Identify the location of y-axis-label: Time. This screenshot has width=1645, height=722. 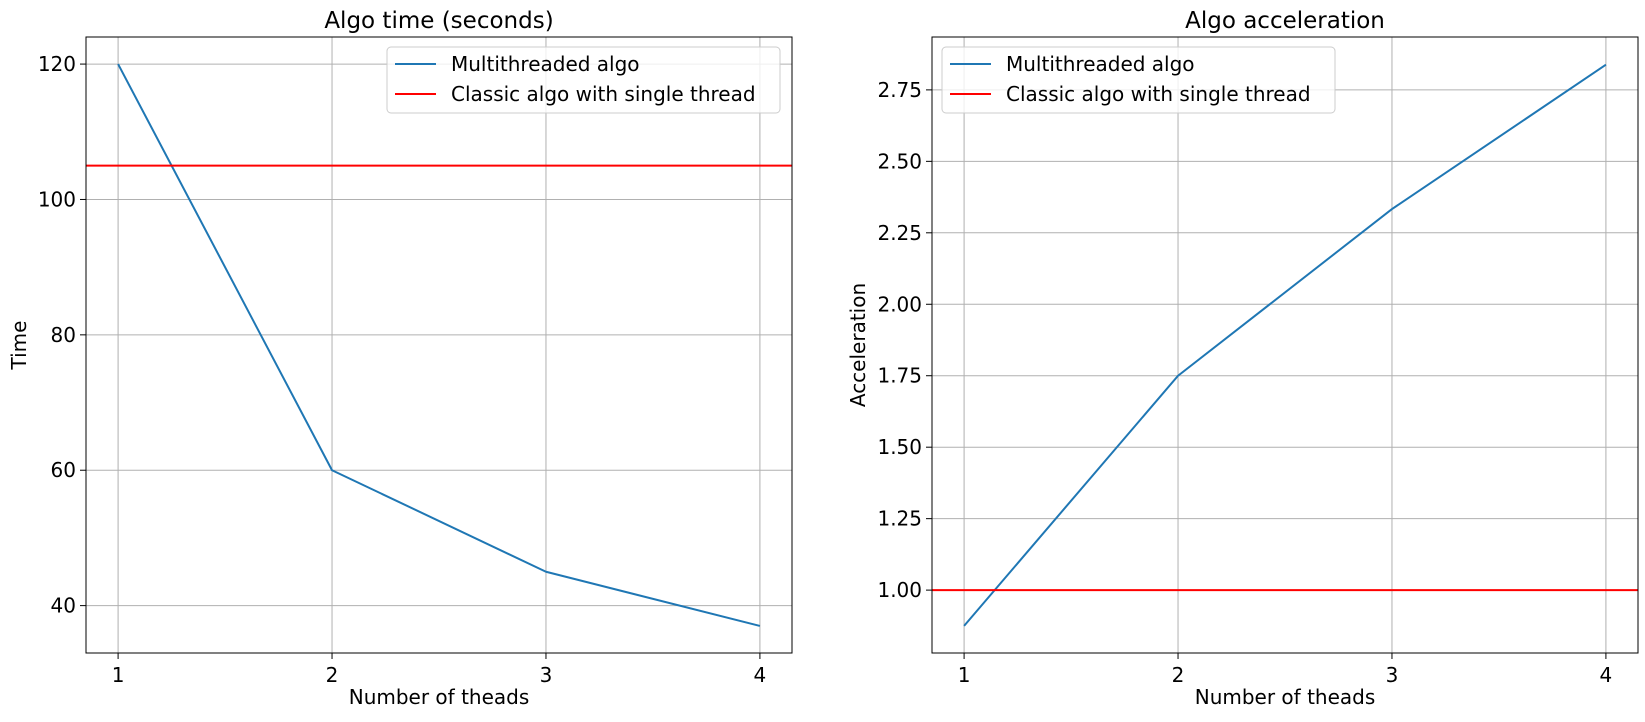
(19, 346).